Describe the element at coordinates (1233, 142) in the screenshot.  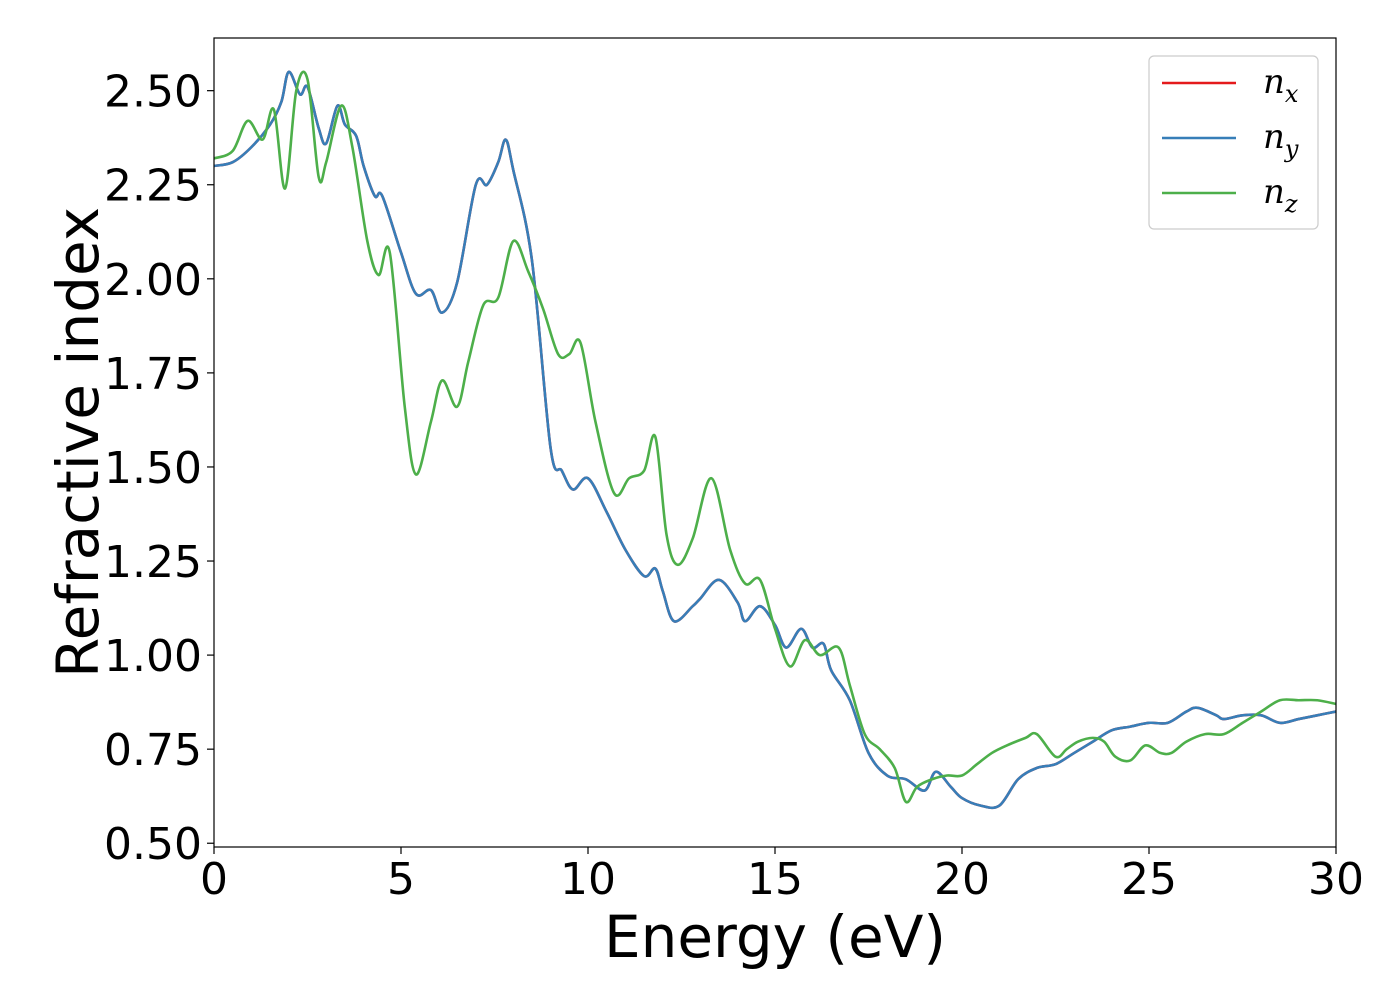
I see `legend-box` at that location.